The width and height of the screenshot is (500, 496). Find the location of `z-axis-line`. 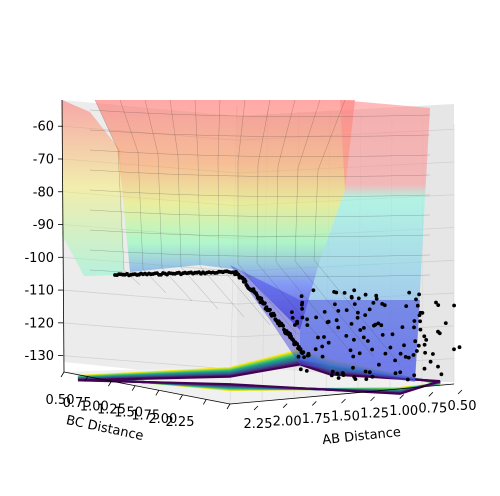

z-axis-line is located at coordinates (63, 236).